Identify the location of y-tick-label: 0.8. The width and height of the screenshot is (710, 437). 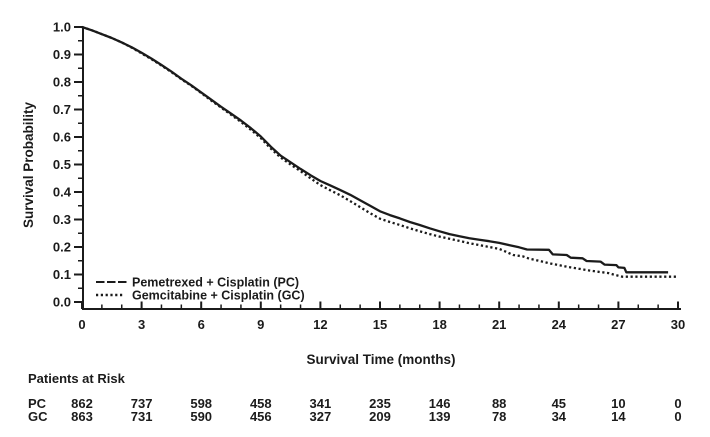
(62, 82).